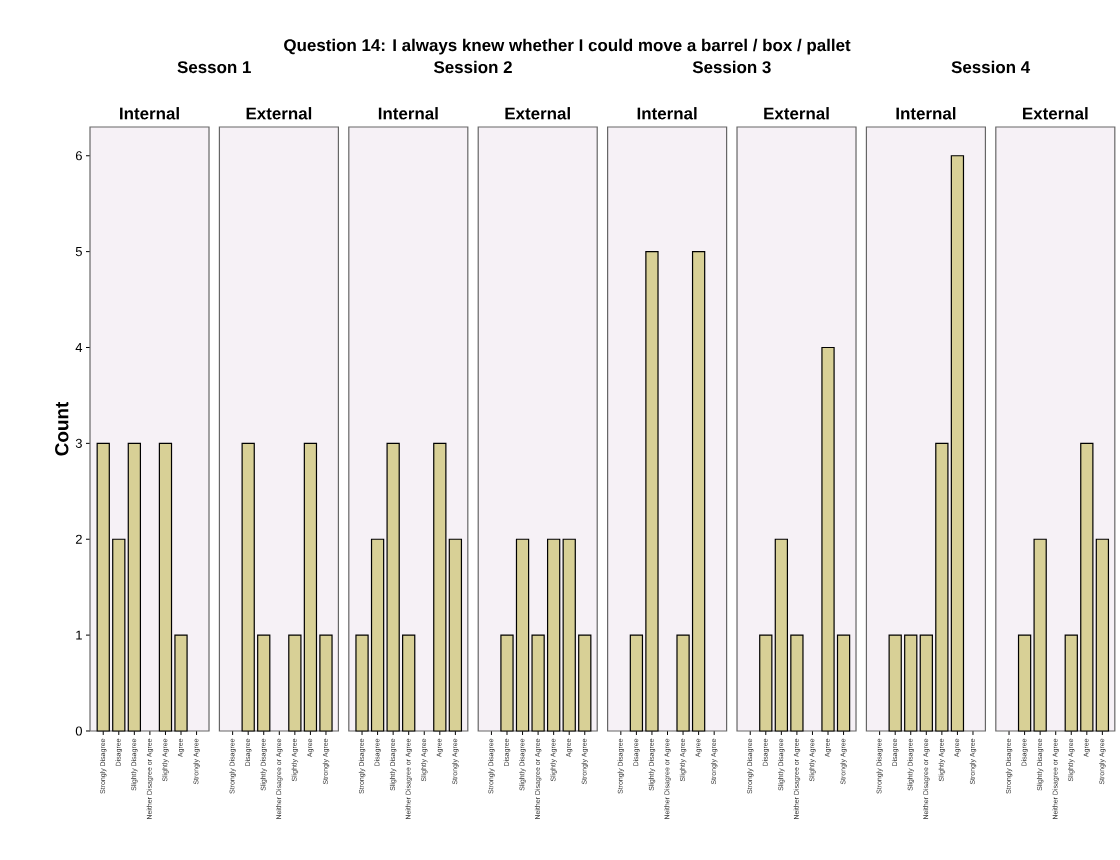  I want to click on y-tick-label: 6, so click(78, 156).